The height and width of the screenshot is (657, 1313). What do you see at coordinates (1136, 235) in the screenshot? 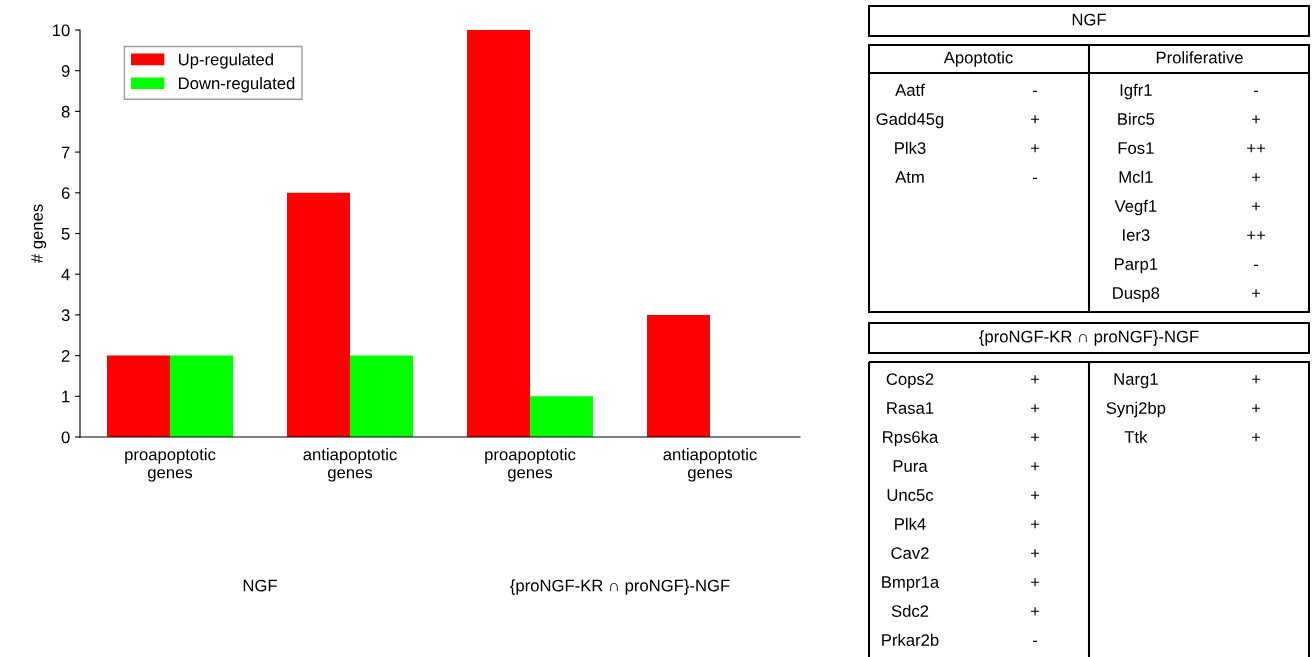
I see `text: Ier3` at bounding box center [1136, 235].